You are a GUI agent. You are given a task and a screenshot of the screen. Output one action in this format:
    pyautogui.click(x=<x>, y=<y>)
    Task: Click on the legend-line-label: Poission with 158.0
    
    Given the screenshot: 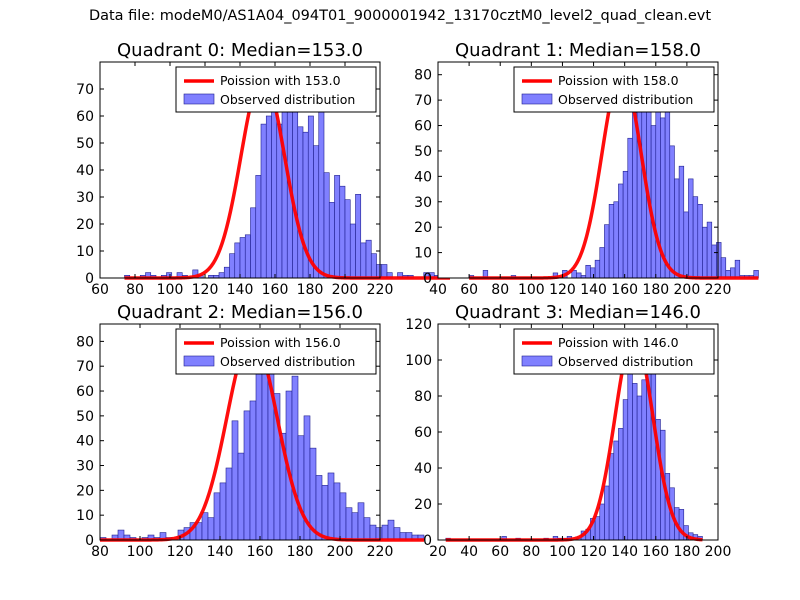 What is the action you would take?
    pyautogui.click(x=618, y=80)
    